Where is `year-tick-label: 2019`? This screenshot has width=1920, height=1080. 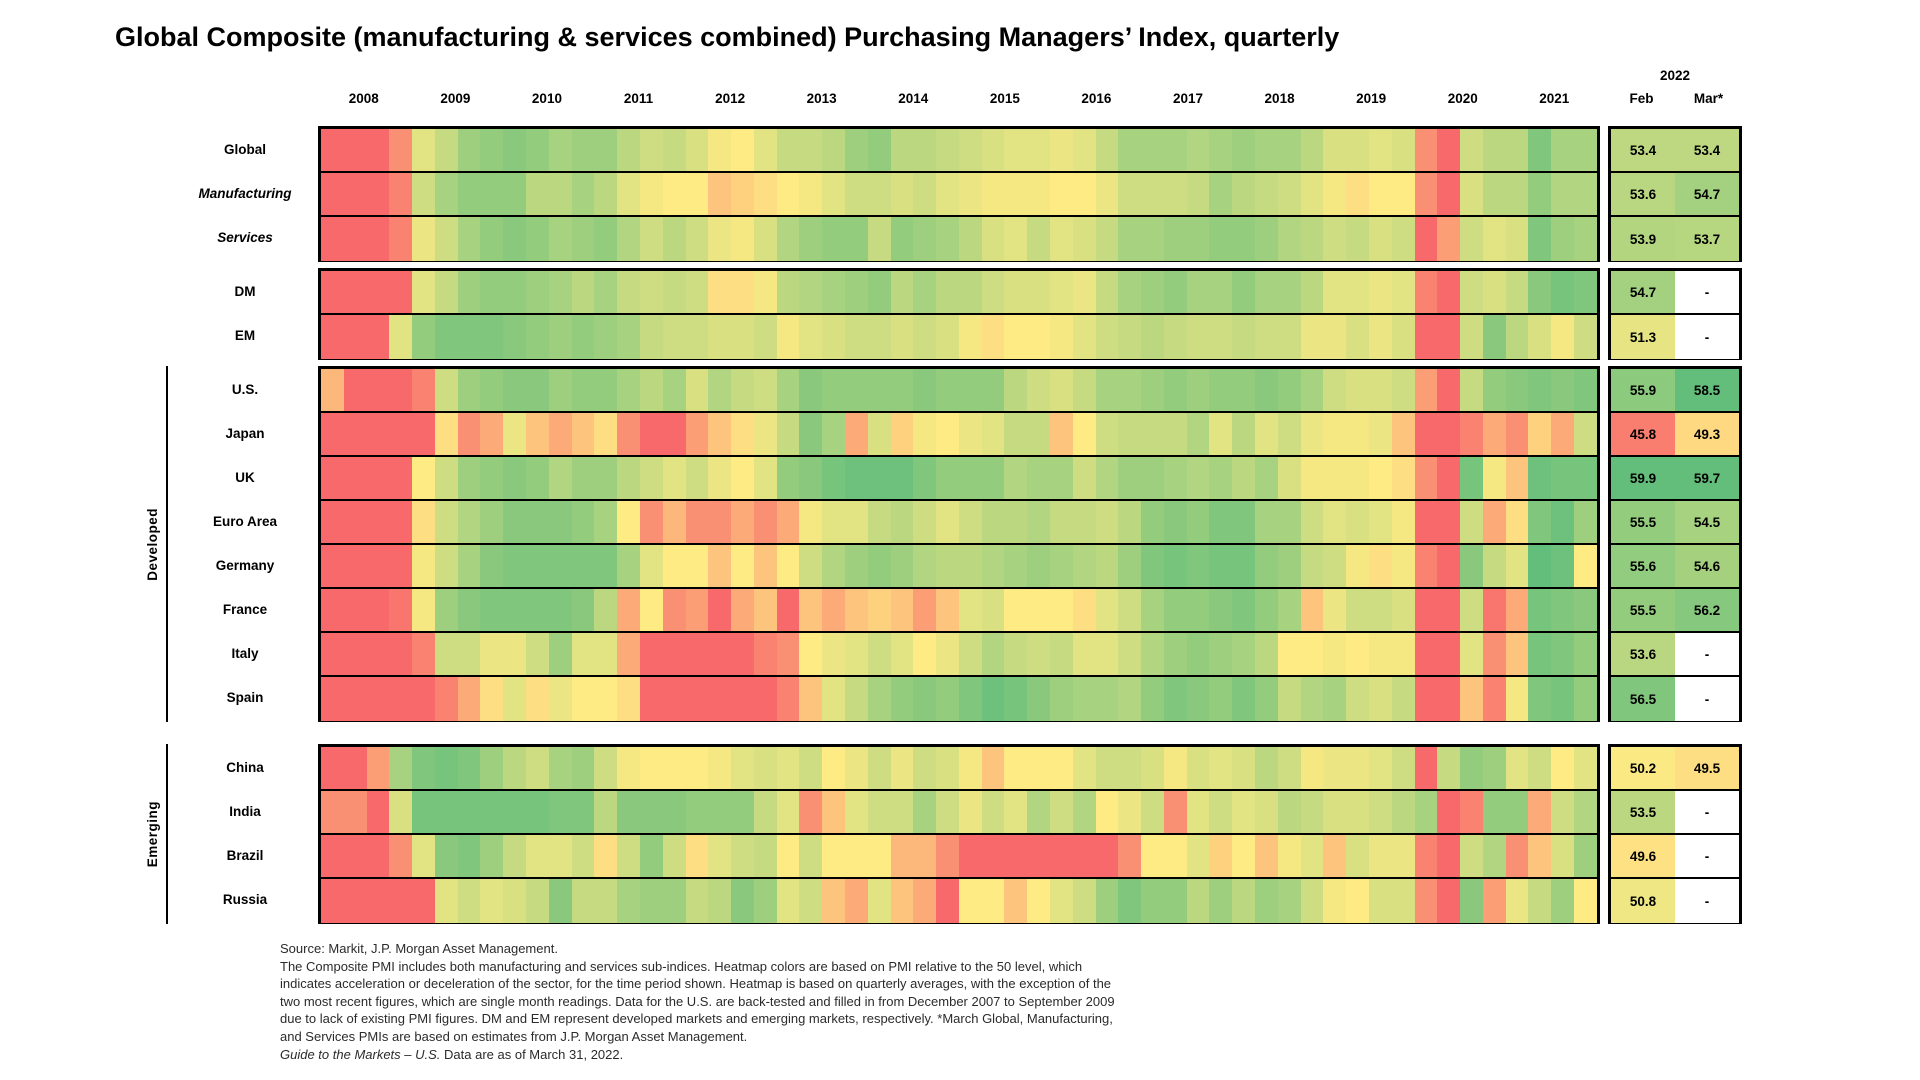 year-tick-label: 2019 is located at coordinates (1371, 98).